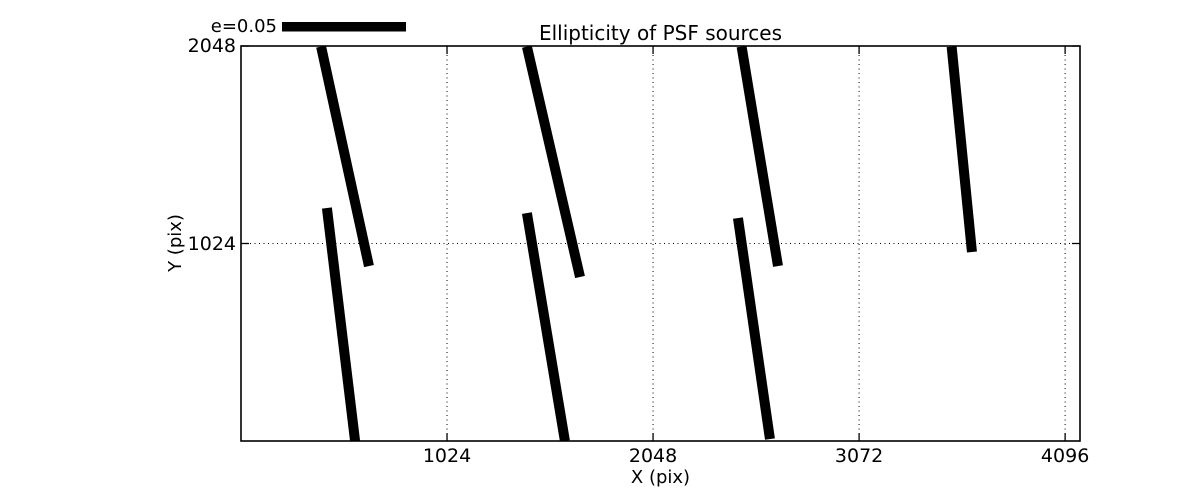  Describe the element at coordinates (211, 46) in the screenshot. I see `y-tick-label: 2048` at that location.